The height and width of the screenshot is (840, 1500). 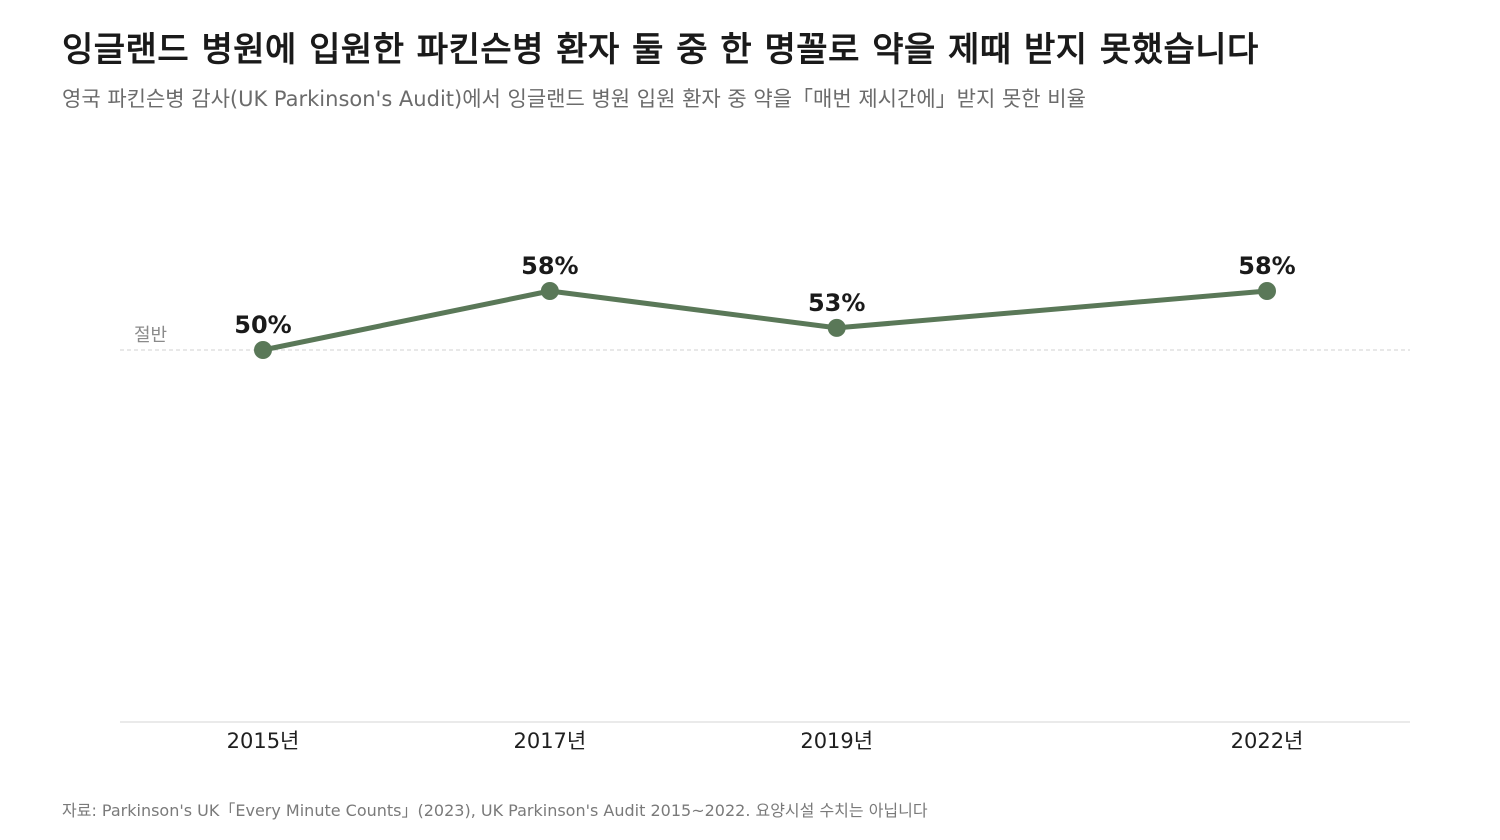 I want to click on series-line, so click(x=765, y=320).